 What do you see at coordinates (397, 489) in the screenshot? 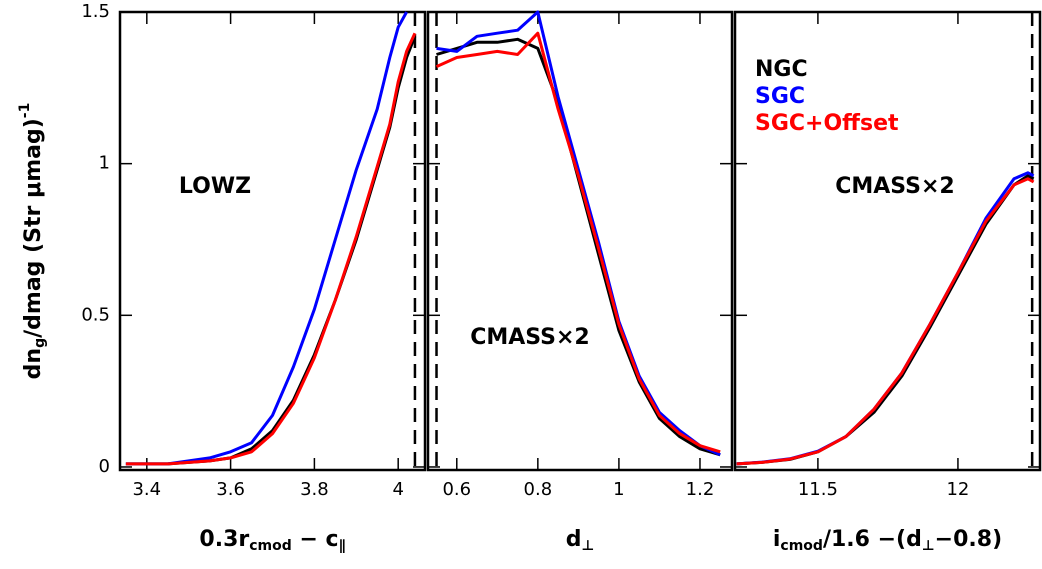
I see `x-tick-label: 4` at bounding box center [397, 489].